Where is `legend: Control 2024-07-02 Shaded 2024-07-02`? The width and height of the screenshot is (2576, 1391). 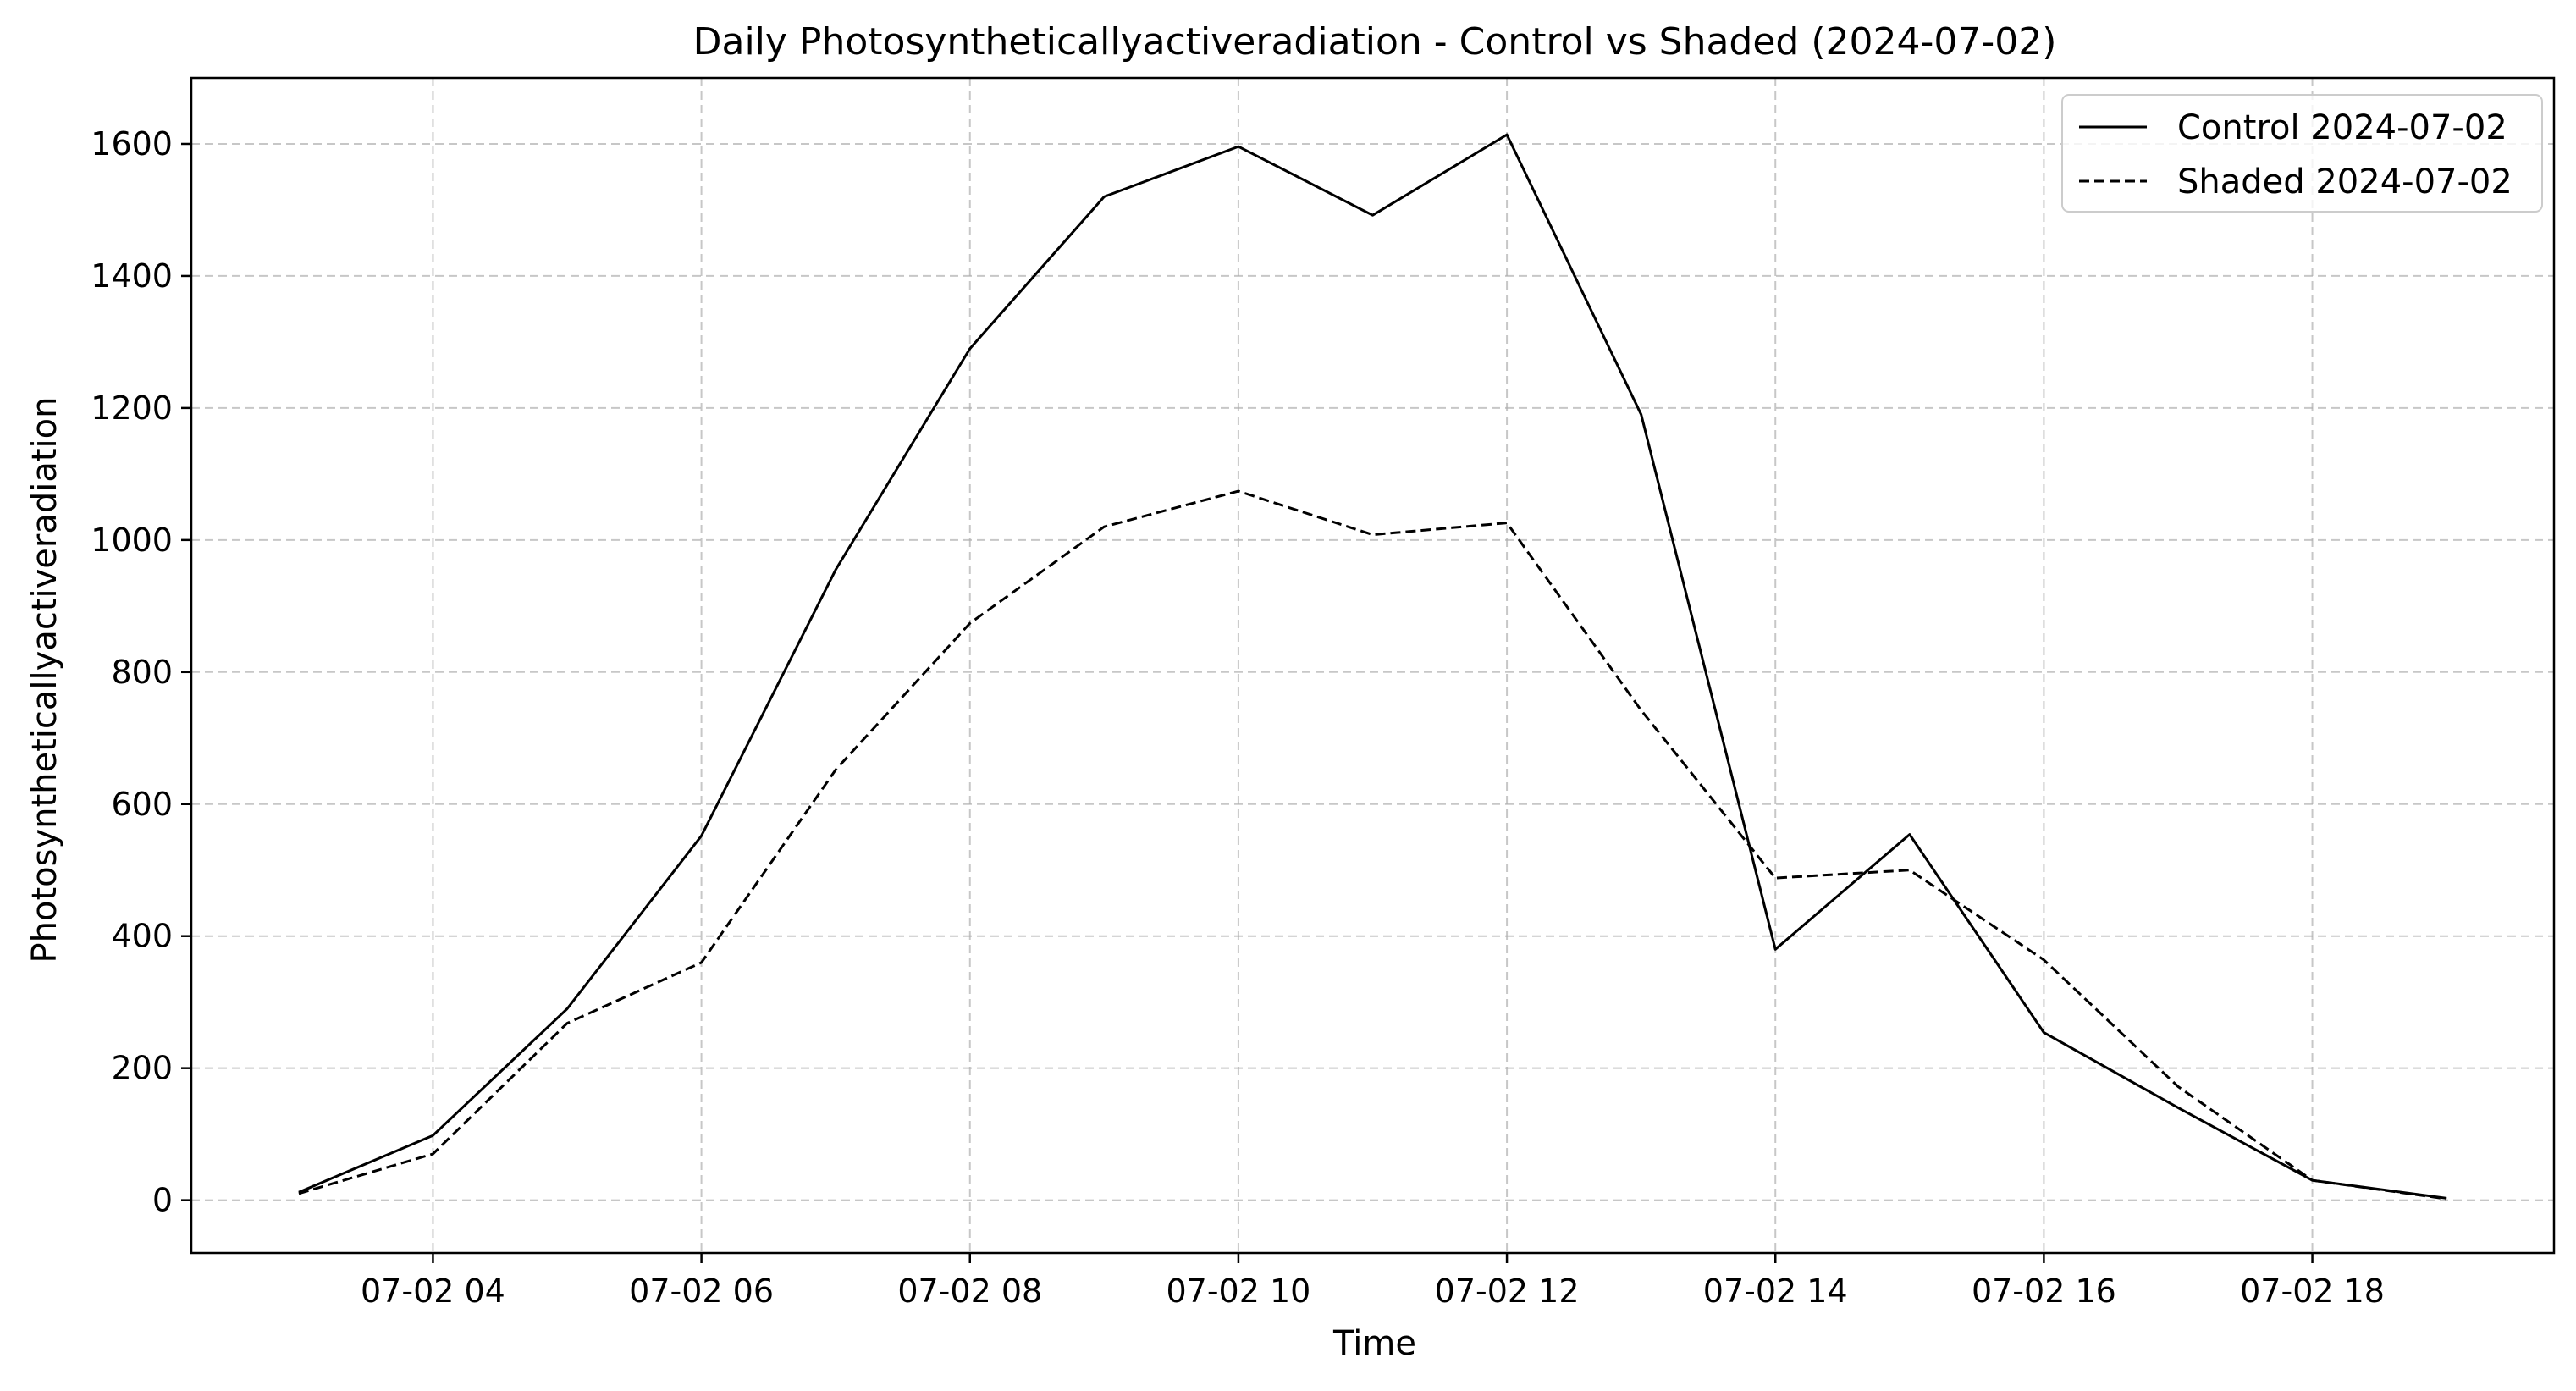
legend: Control 2024-07-02 Shaded 2024-07-02 is located at coordinates (2302, 154).